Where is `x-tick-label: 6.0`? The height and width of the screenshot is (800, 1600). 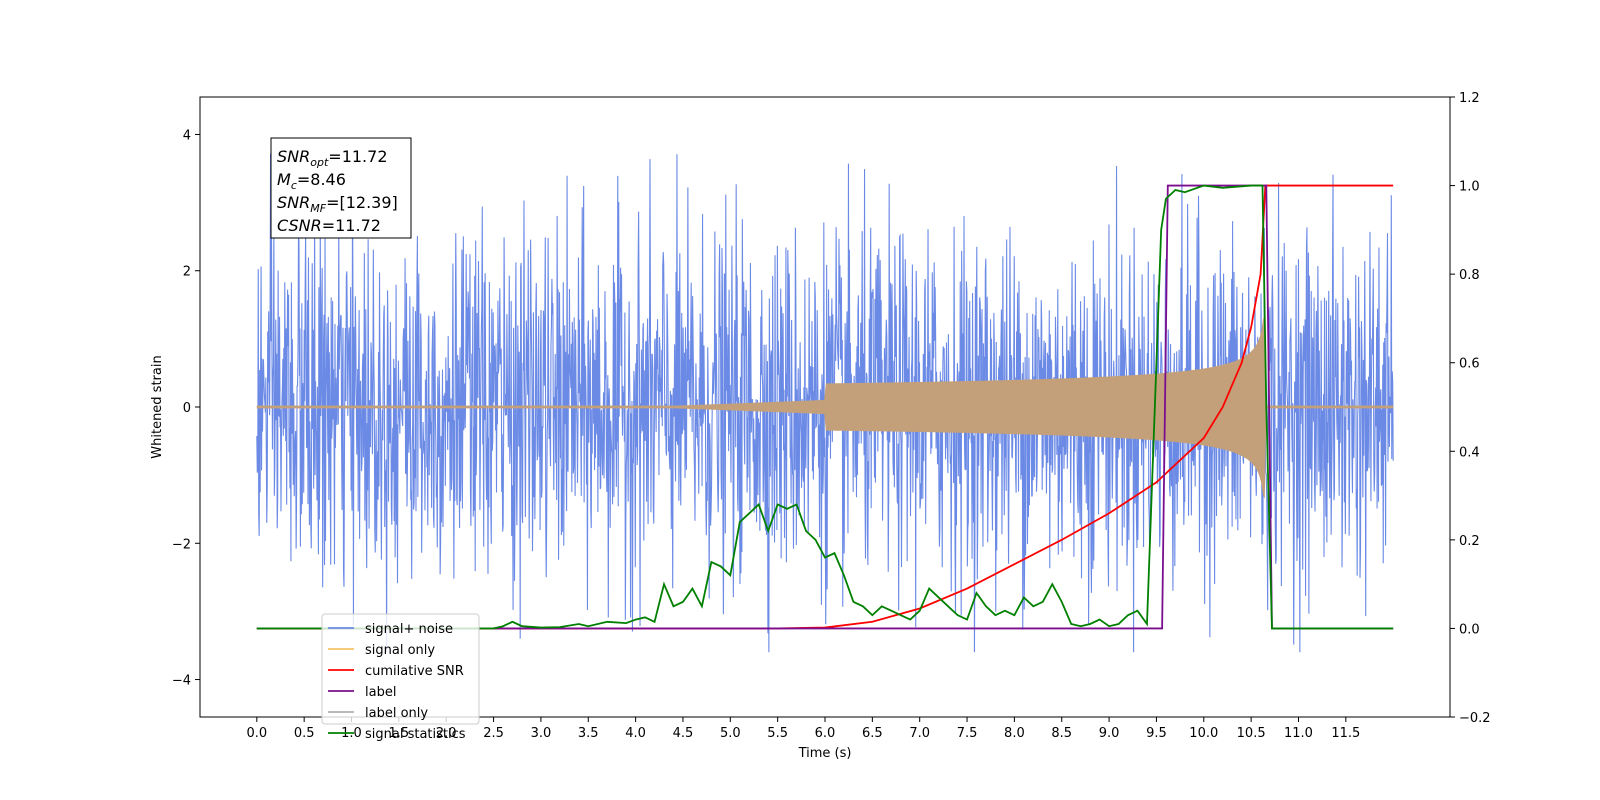
x-tick-label: 6.0 is located at coordinates (825, 733).